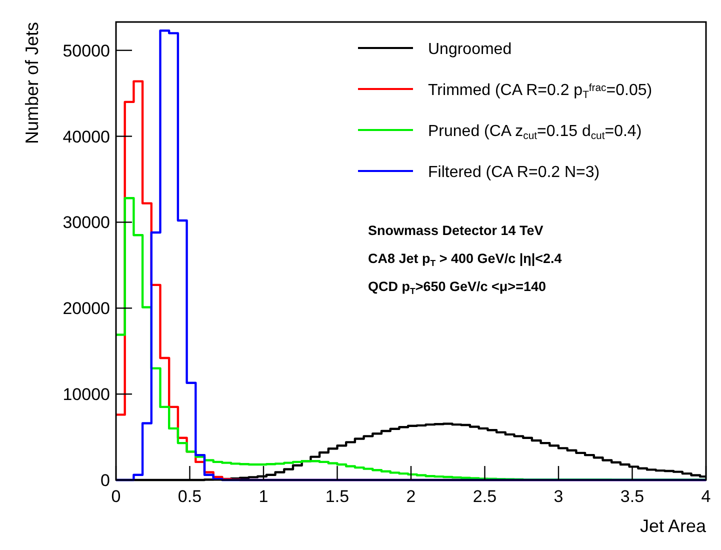 The width and height of the screenshot is (721, 550). What do you see at coordinates (337, 496) in the screenshot?
I see `x-tick-label: 1.5` at bounding box center [337, 496].